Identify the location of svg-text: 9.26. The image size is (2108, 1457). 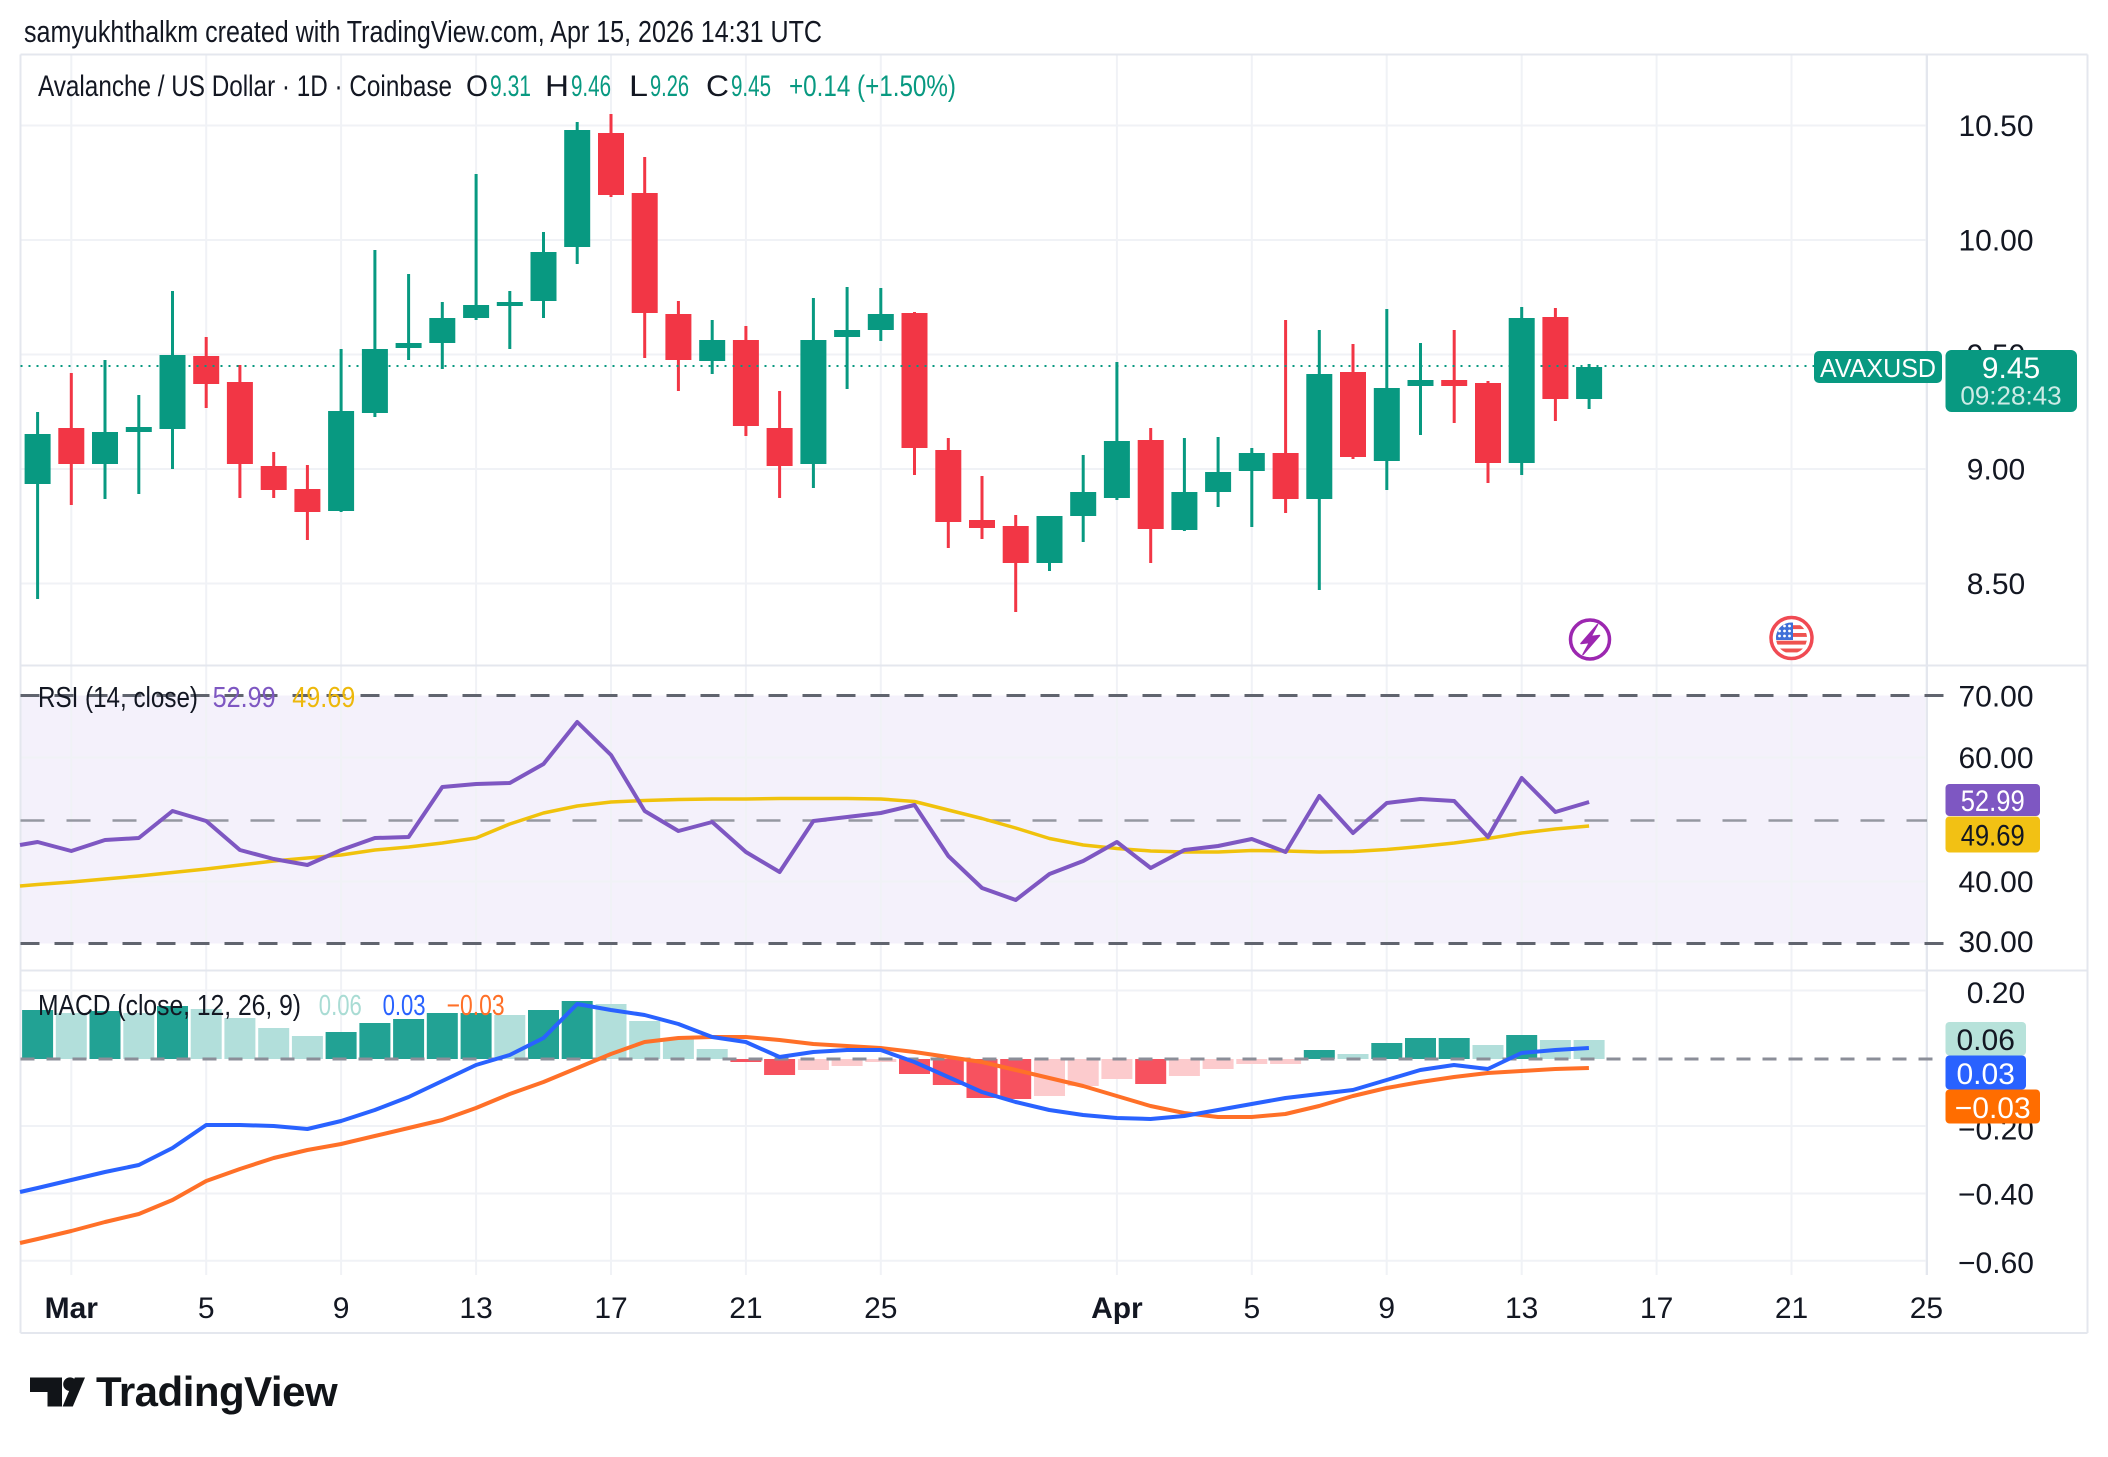
(669, 86).